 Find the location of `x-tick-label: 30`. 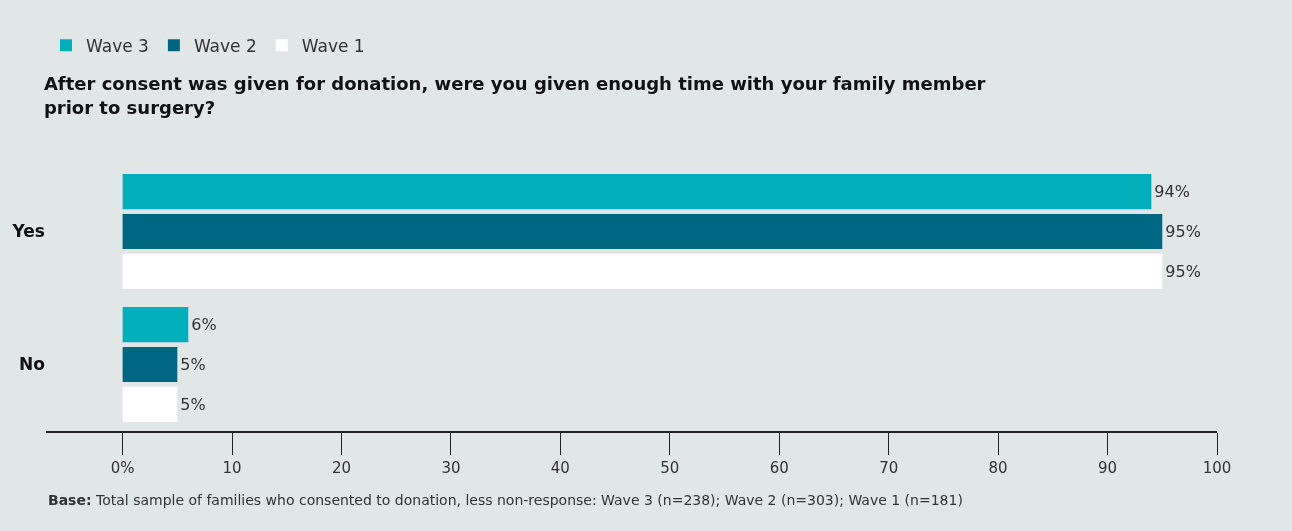

x-tick-label: 30 is located at coordinates (451, 468).